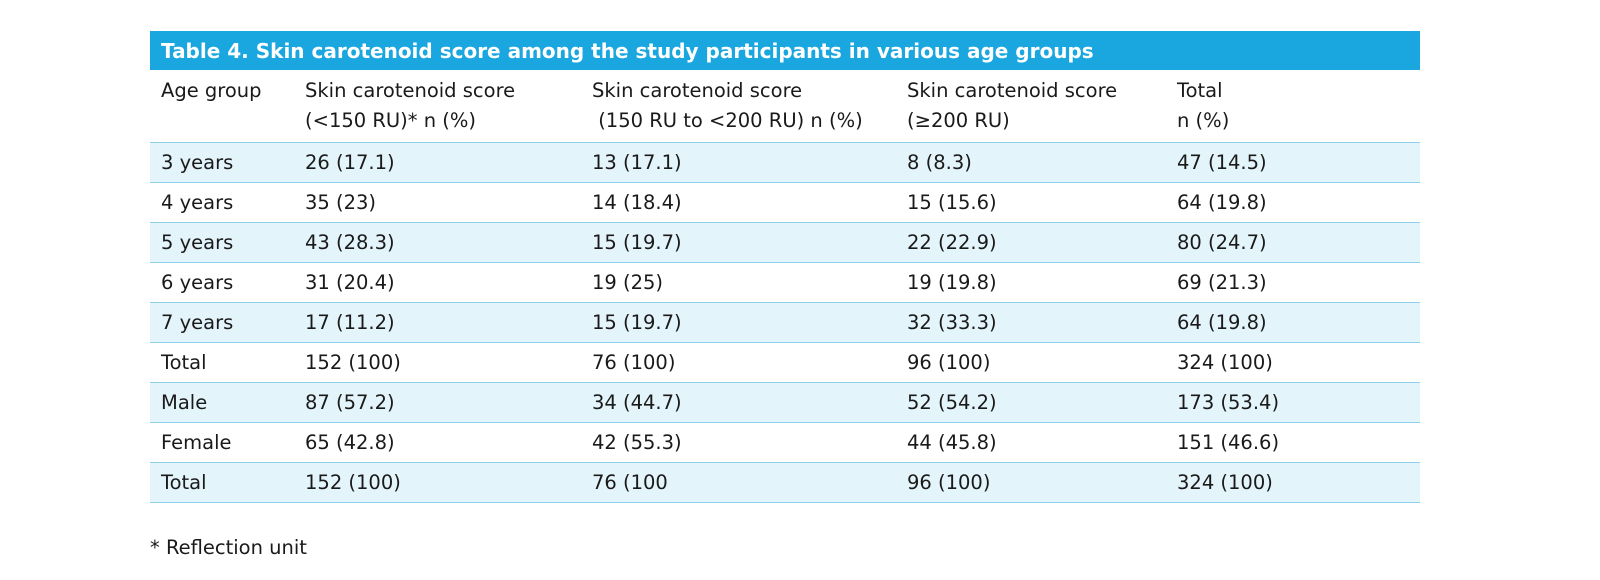 This screenshot has height=580, width=1600. Describe the element at coordinates (437, 321) in the screenshot. I see `score-low-cell: 17 (11.2)` at that location.